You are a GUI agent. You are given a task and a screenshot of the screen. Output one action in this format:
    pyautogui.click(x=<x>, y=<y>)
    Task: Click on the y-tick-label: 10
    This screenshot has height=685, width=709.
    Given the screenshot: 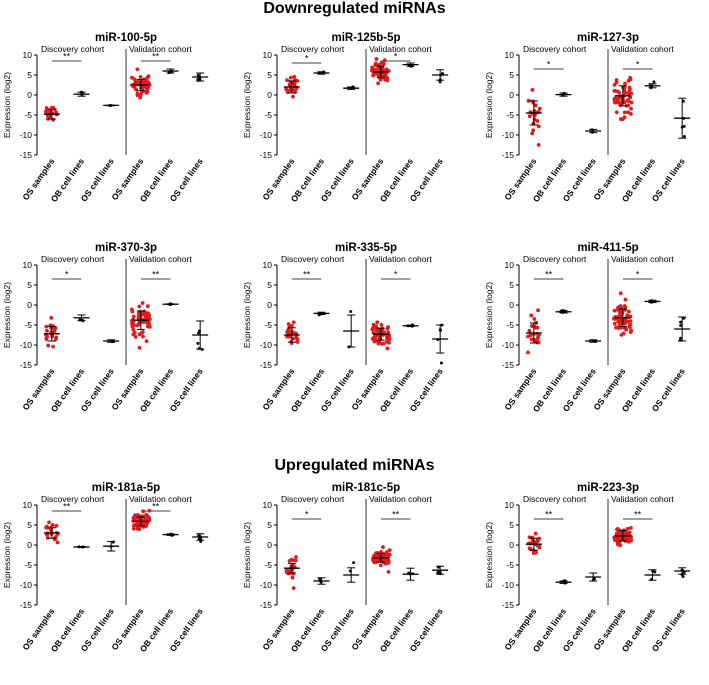 What is the action you would take?
    pyautogui.click(x=268, y=505)
    